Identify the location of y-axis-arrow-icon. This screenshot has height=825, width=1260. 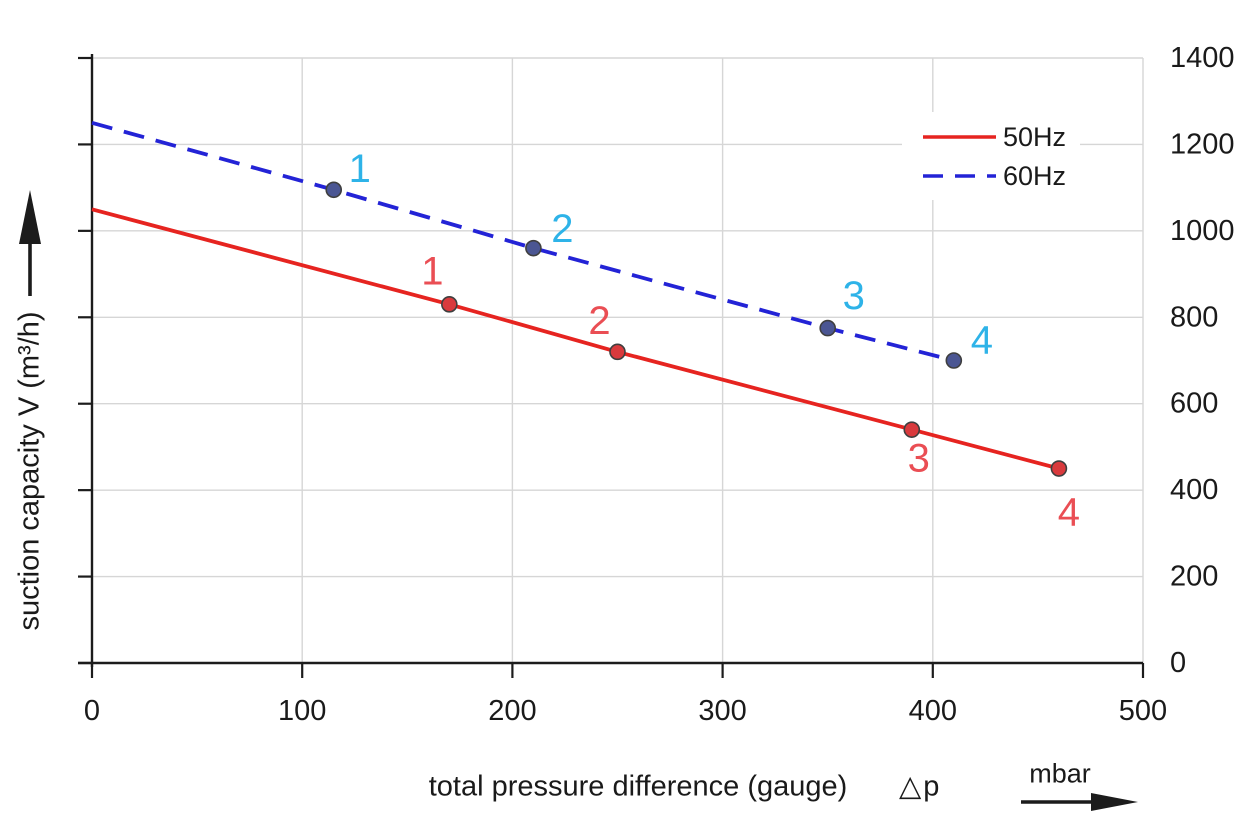
(30, 243).